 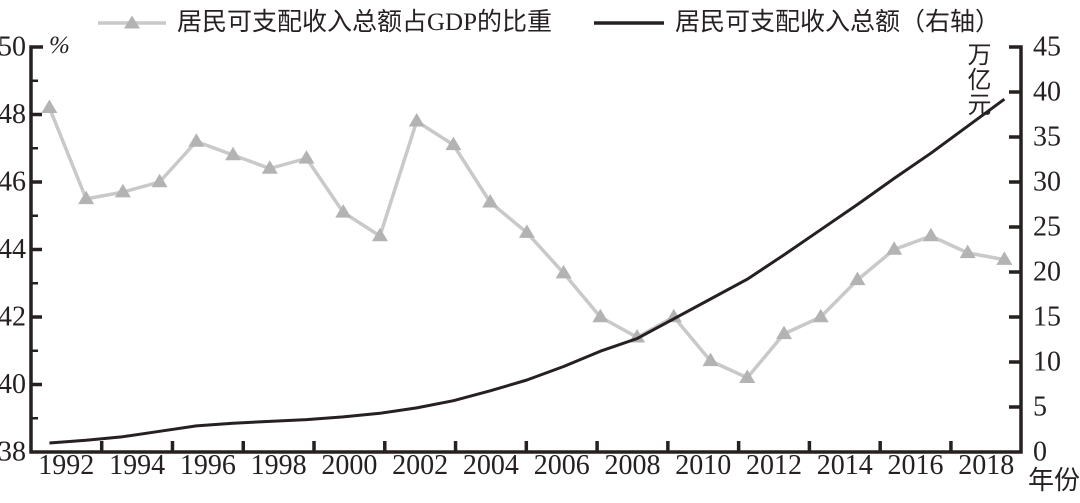 What do you see at coordinates (774, 465) in the screenshot?
I see `x-axis-tick-label: 2012` at bounding box center [774, 465].